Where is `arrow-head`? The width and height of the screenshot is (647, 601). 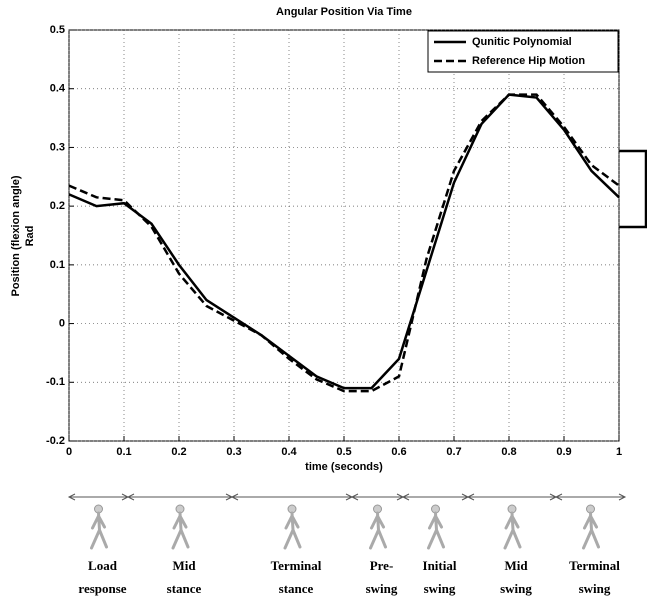 arrow-head is located at coordinates (590, 497).